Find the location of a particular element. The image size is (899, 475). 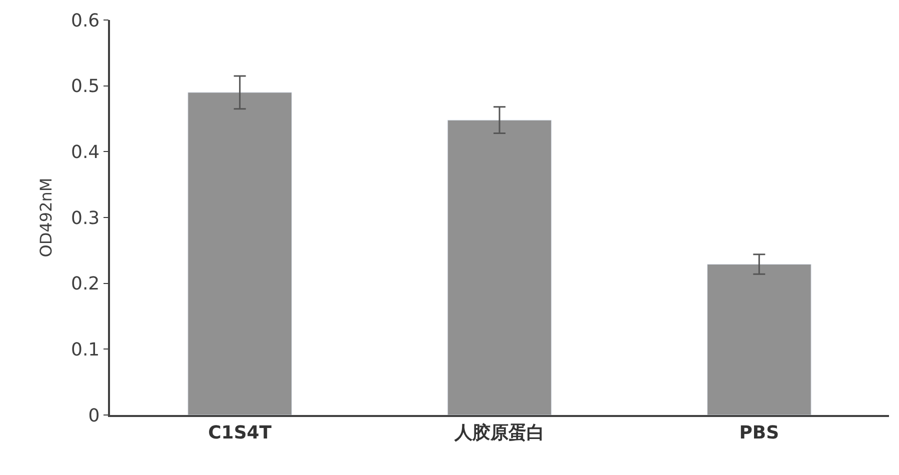

y-tick-label: 0.4 is located at coordinates (85, 152).